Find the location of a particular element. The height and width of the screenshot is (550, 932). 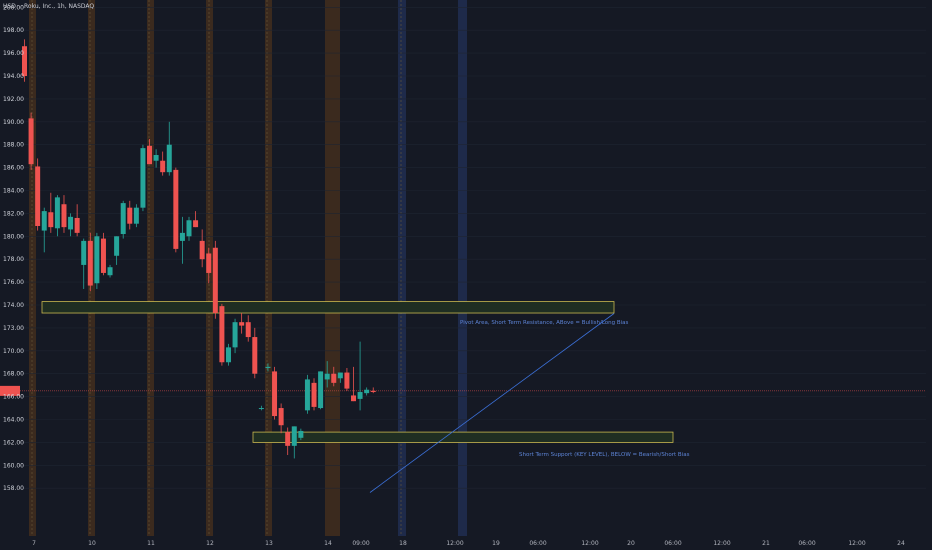

current-price-line-group is located at coordinates (463, 390).